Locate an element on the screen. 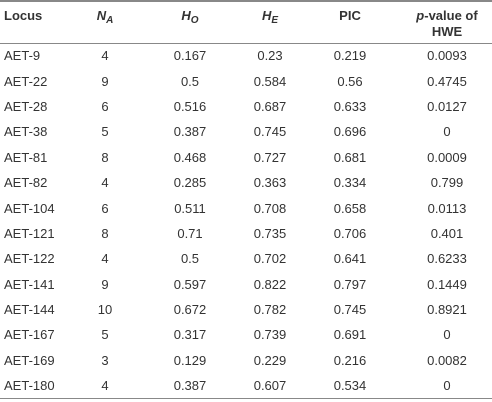  value-cell: 0.782 is located at coordinates (270, 310).